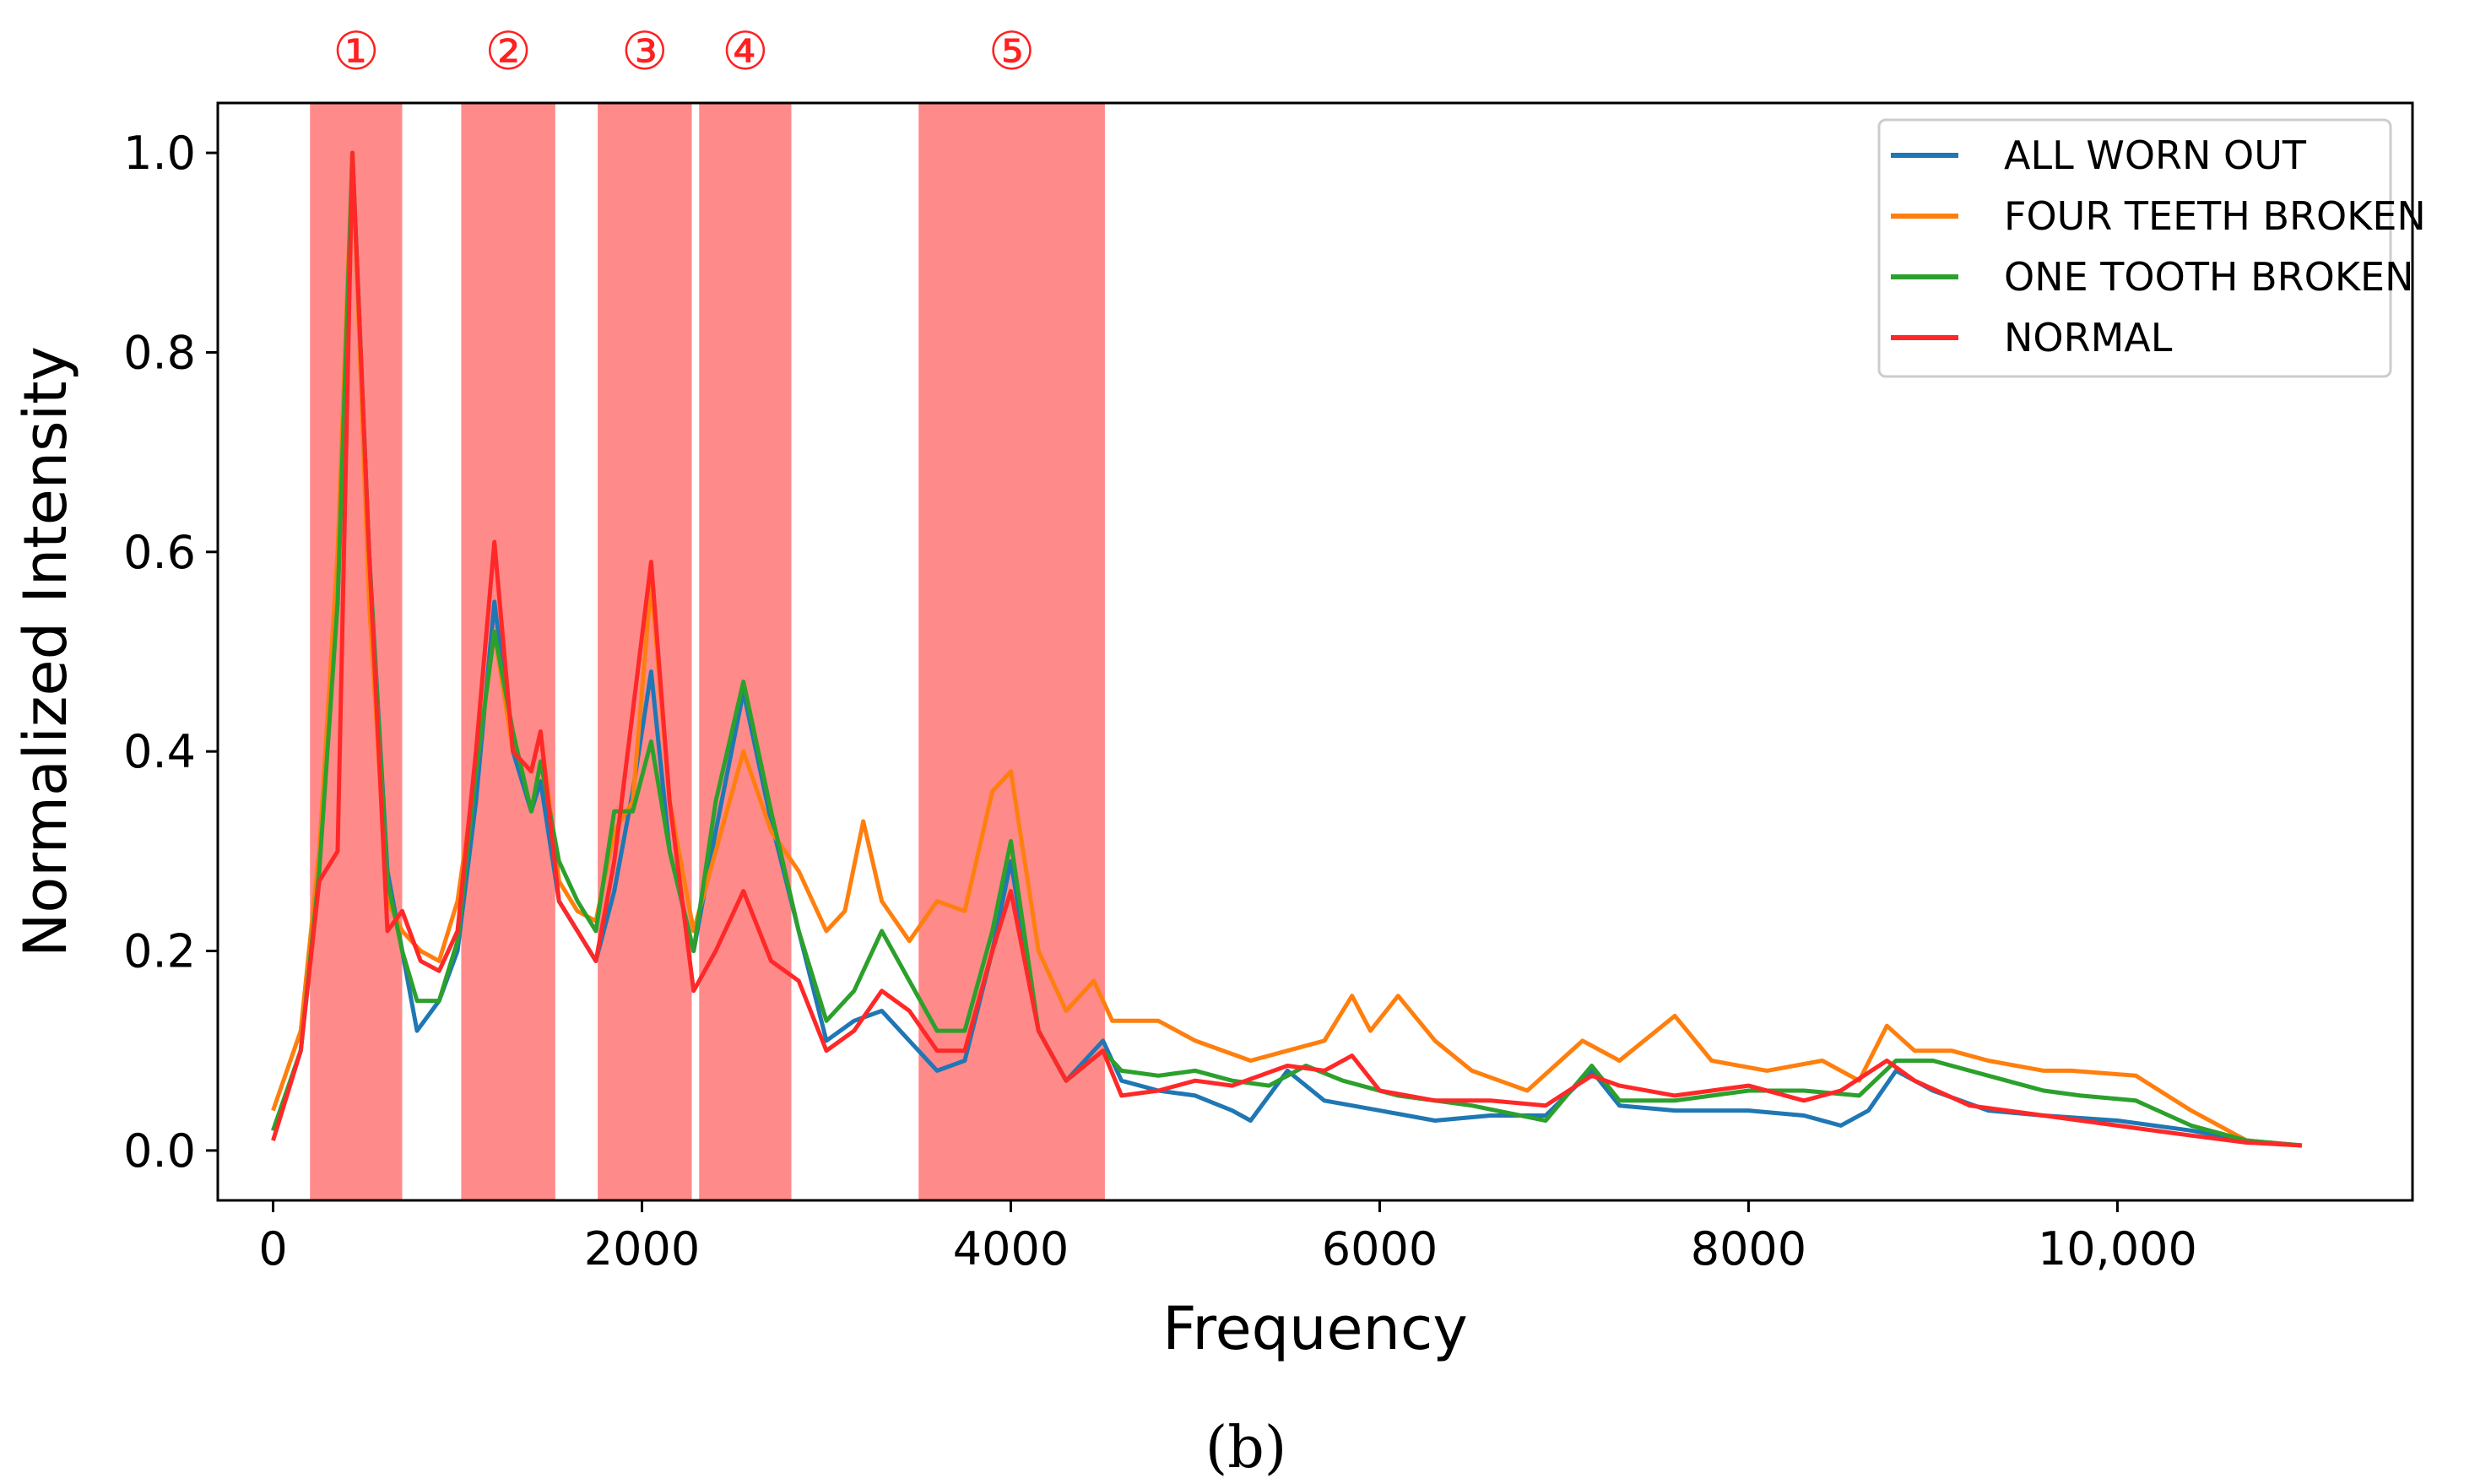  Describe the element at coordinates (1011, 1248) in the screenshot. I see `x-tick-label: 4000` at that location.